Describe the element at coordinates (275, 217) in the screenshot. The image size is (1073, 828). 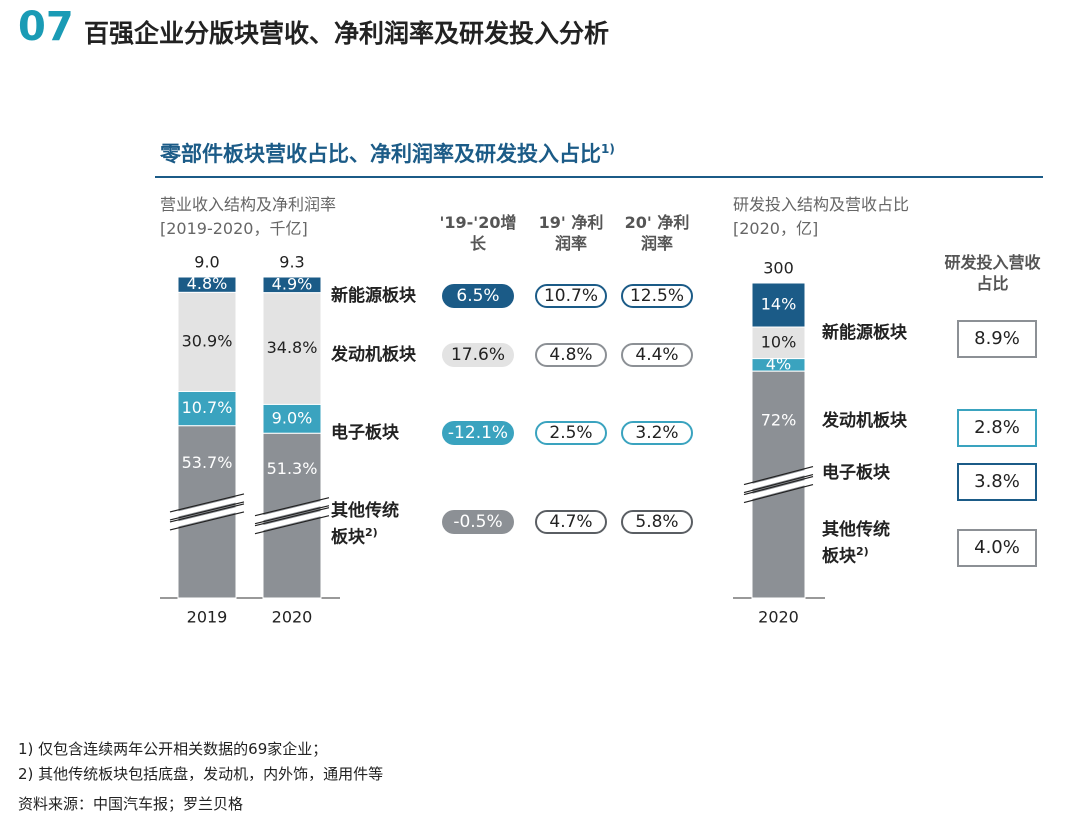
I see `chart-heading: 营业收入结构及净利润率 [2019-2020，千亿]` at that location.